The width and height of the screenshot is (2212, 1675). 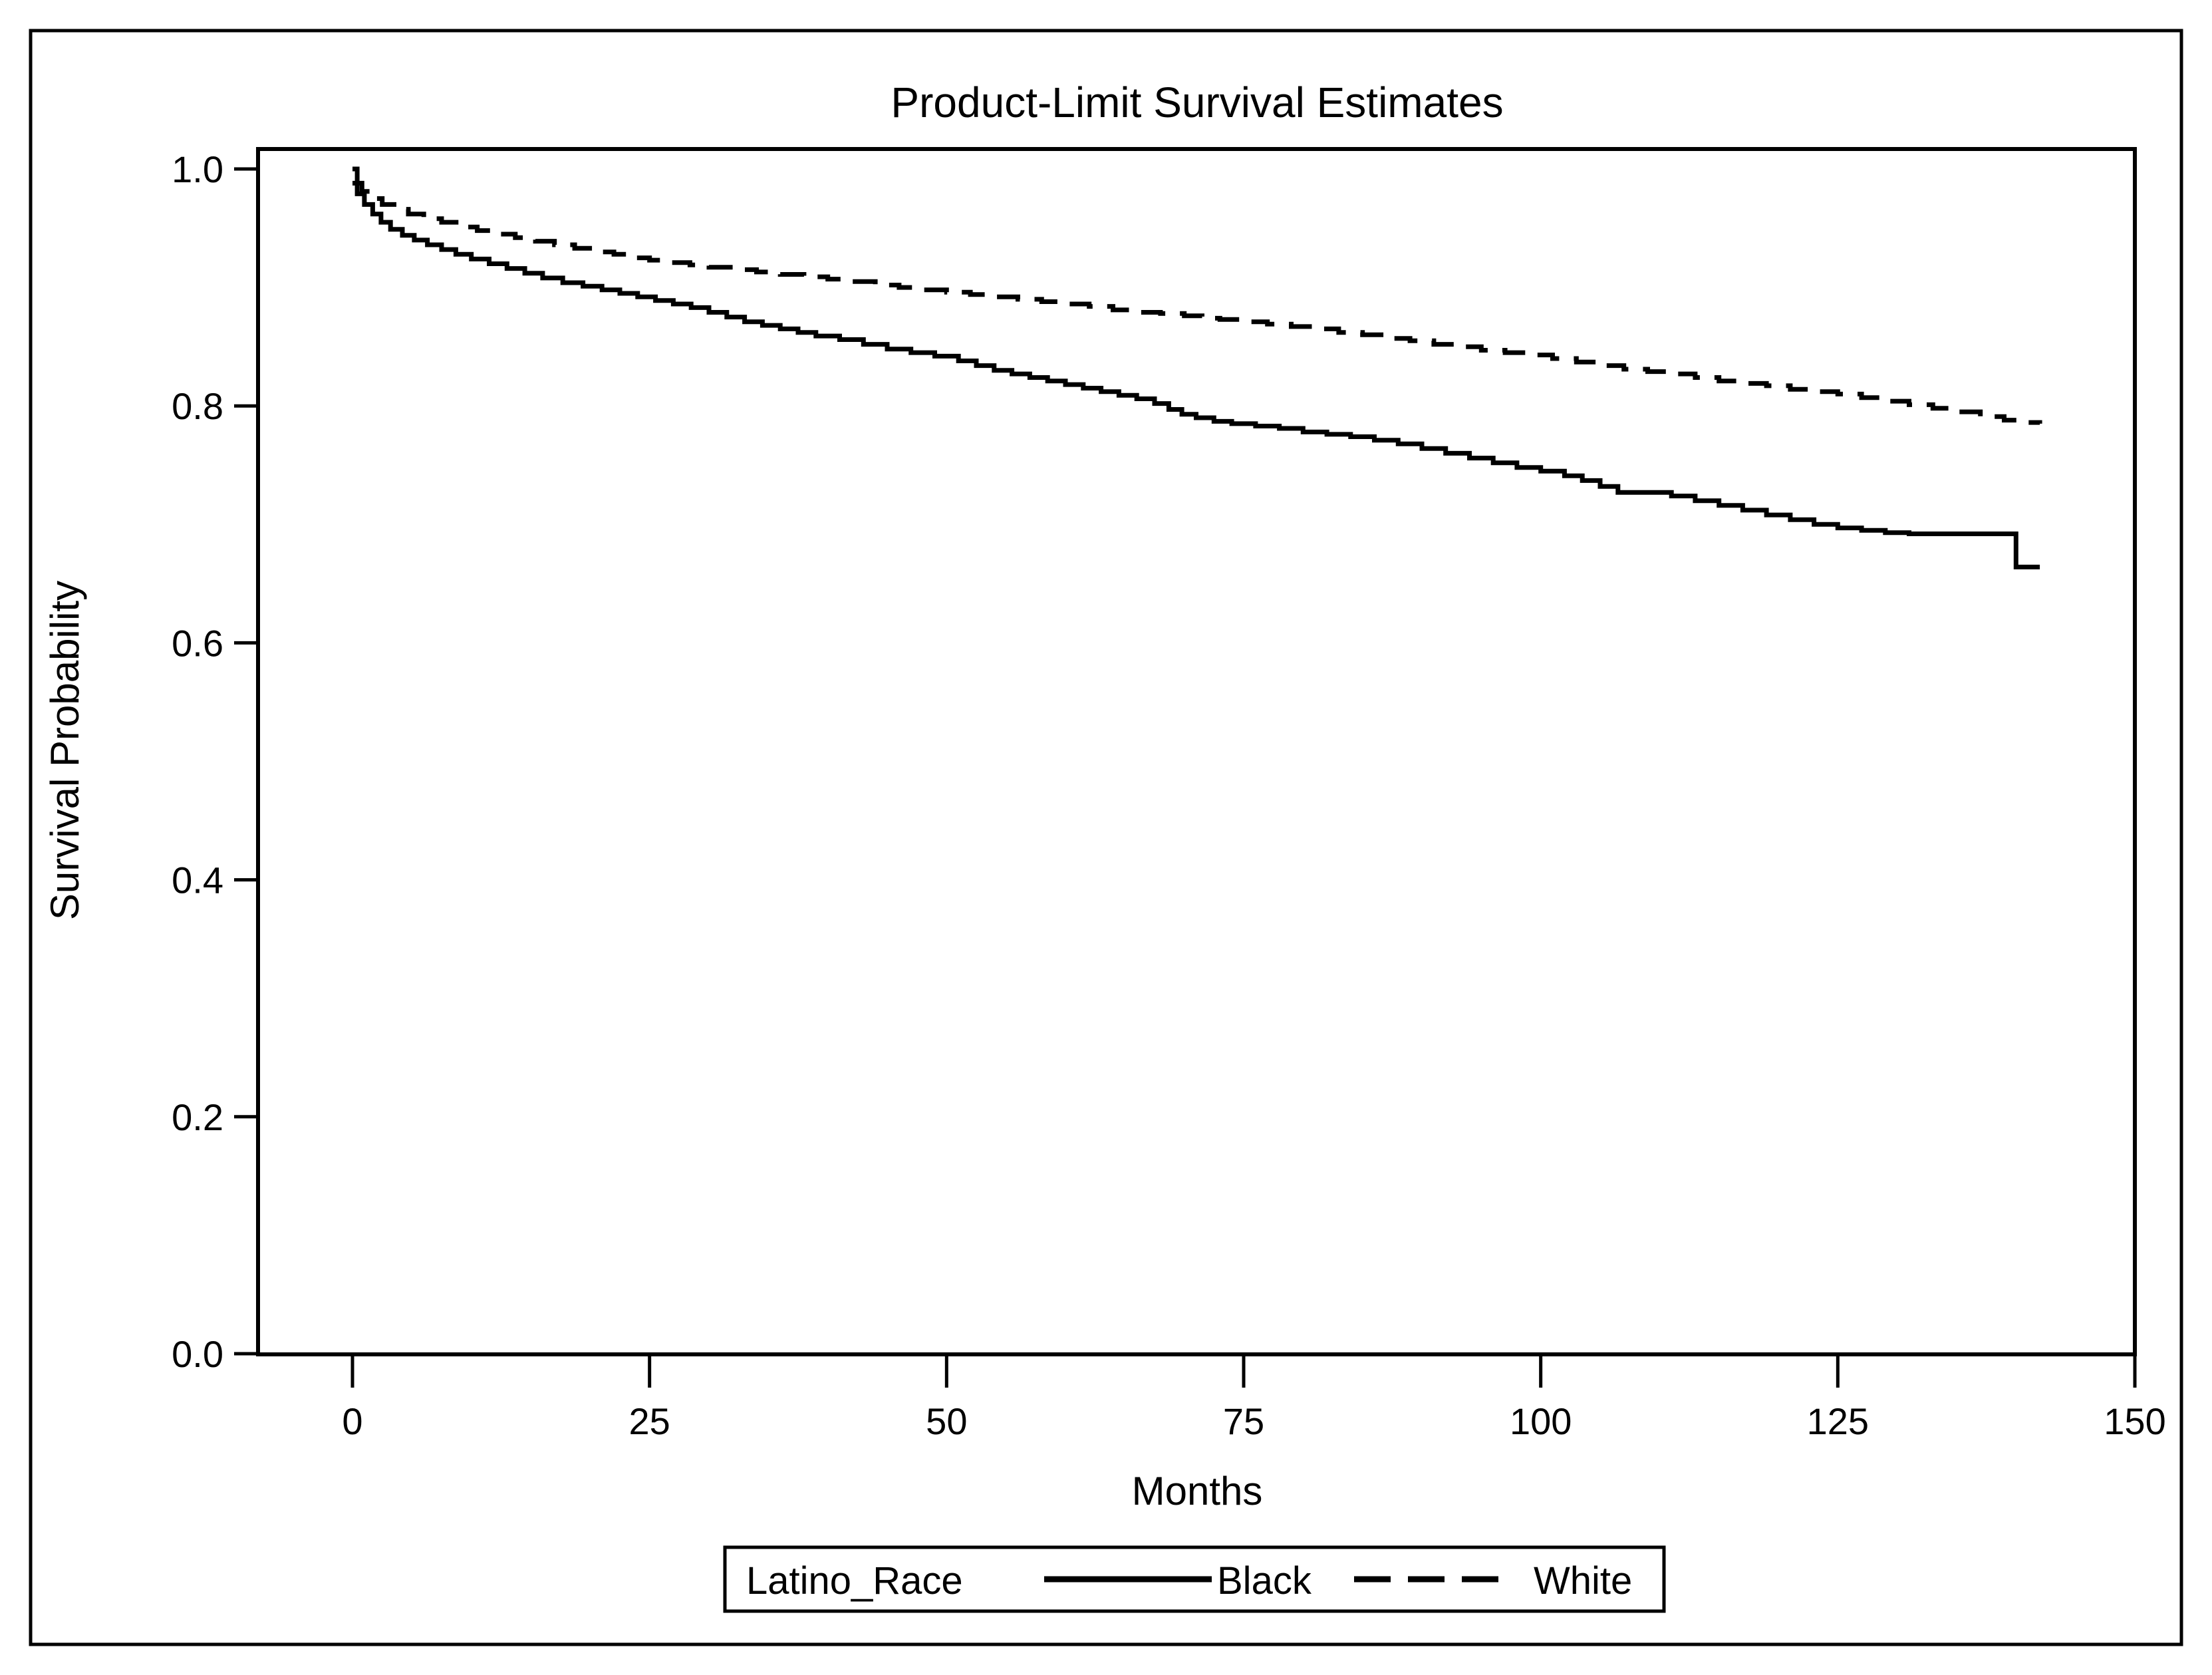 What do you see at coordinates (1264, 1581) in the screenshot?
I see `legend-entry-black-label: Black` at bounding box center [1264, 1581].